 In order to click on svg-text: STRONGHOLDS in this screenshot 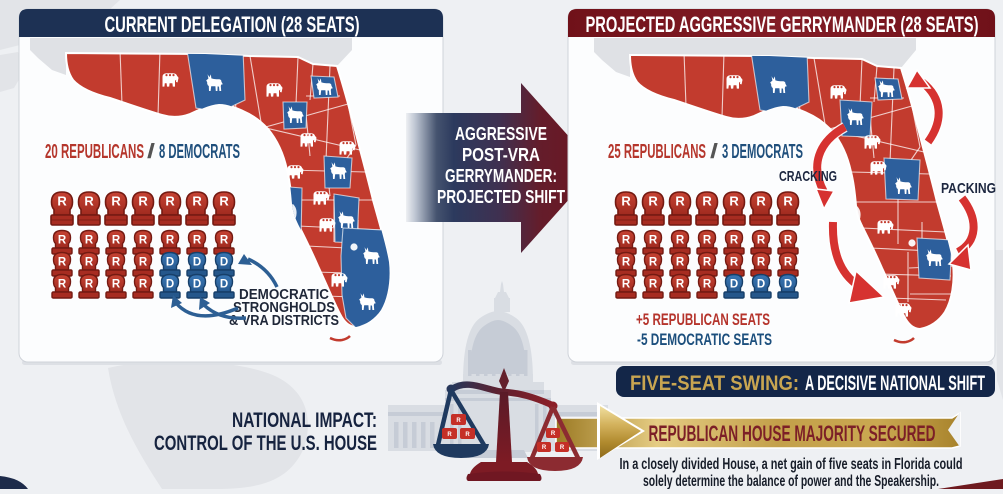, I will do `click(284, 308)`.